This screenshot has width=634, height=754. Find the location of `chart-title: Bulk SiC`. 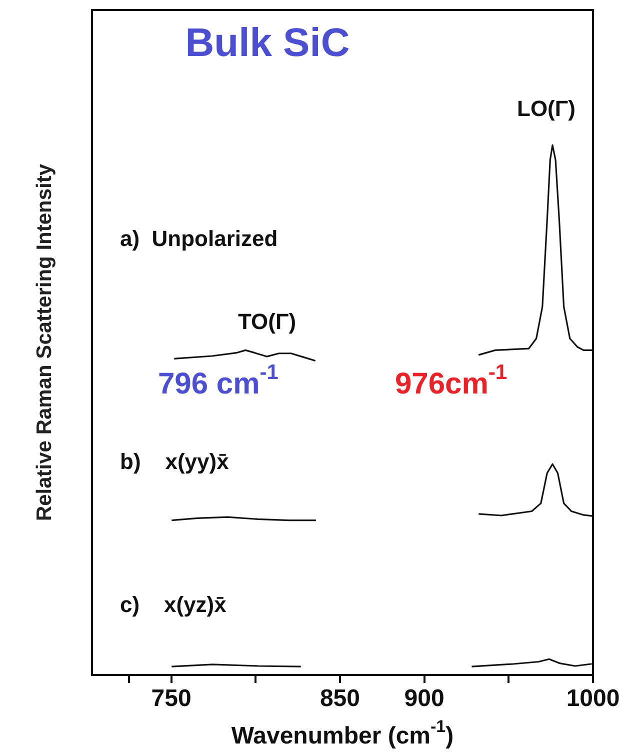

chart-title: Bulk SiC is located at coordinates (267, 43).